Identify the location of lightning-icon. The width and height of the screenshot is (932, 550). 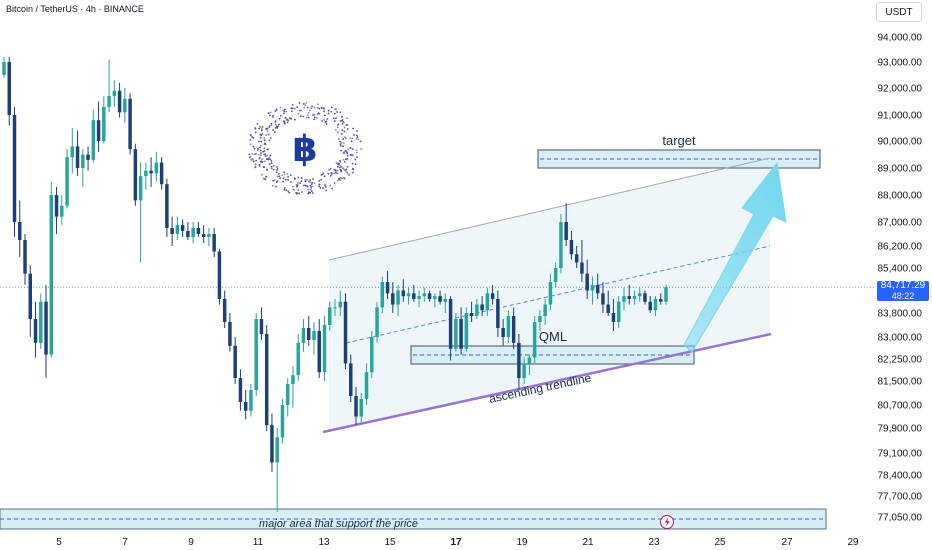
(667, 522).